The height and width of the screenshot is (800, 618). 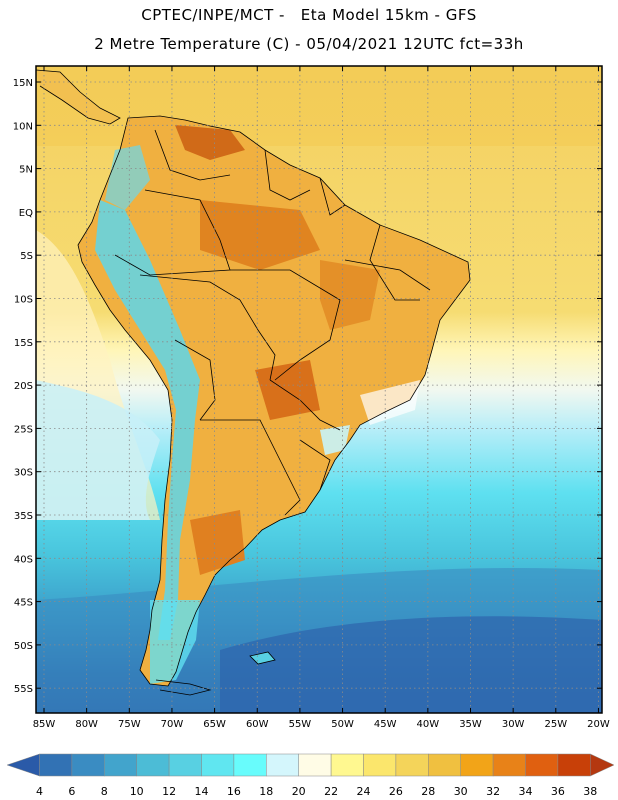 I want to click on colorbar-tick-label: 34, so click(x=526, y=791).